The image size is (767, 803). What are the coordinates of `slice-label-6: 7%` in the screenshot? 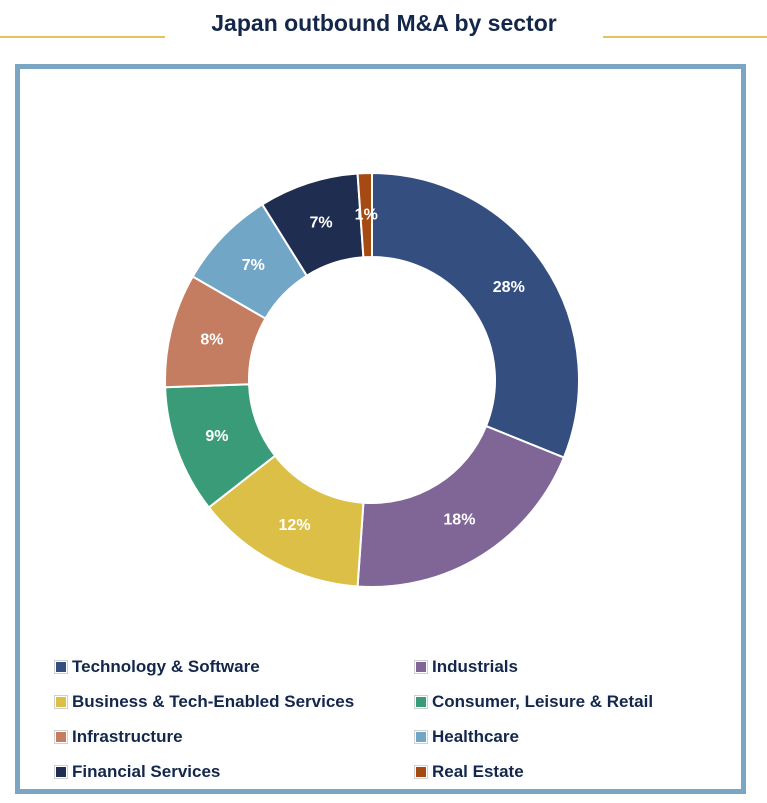 It's located at (320, 223).